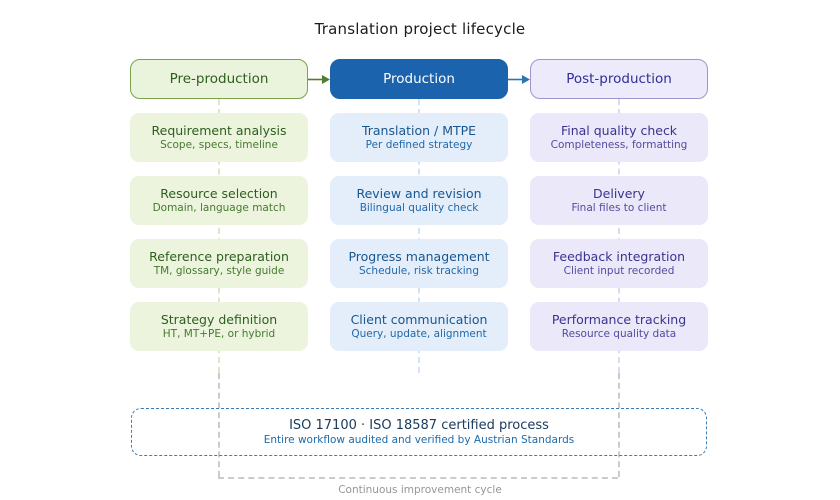  Describe the element at coordinates (619, 425) in the screenshot. I see `improvement-loop-right-line` at that location.